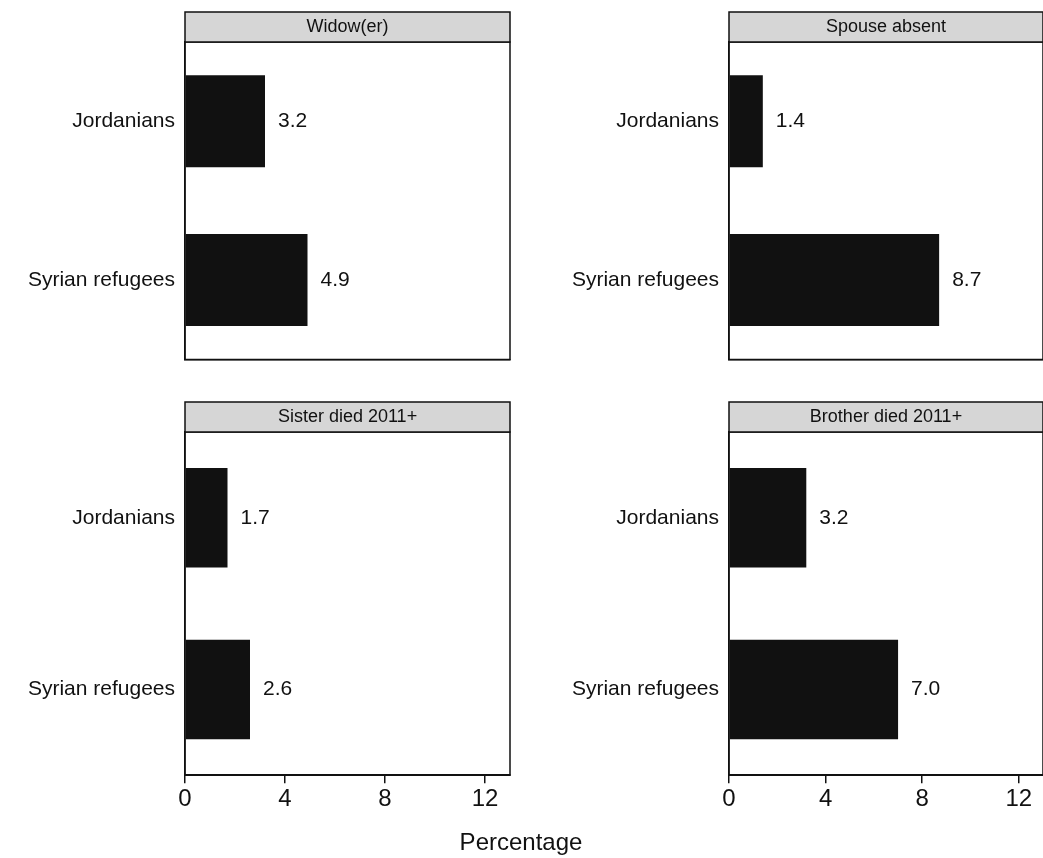 The image size is (1043, 858). I want to click on chart-title: Sister died 2011+, so click(347, 415).